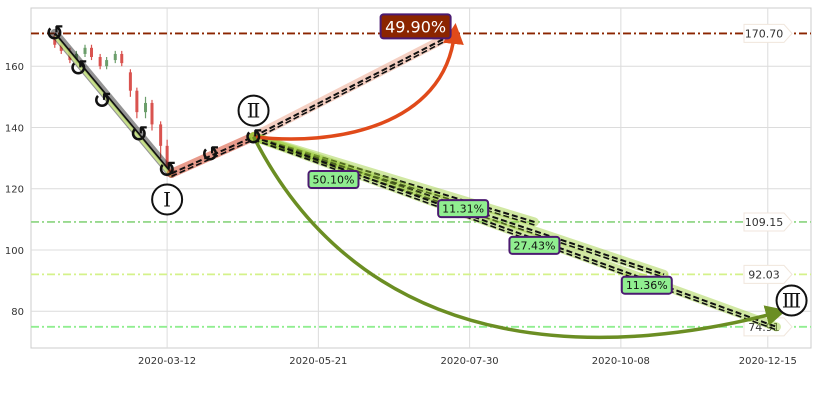 The height and width of the screenshot is (409, 819). I want to click on percent-label: 11.36%, so click(647, 285).